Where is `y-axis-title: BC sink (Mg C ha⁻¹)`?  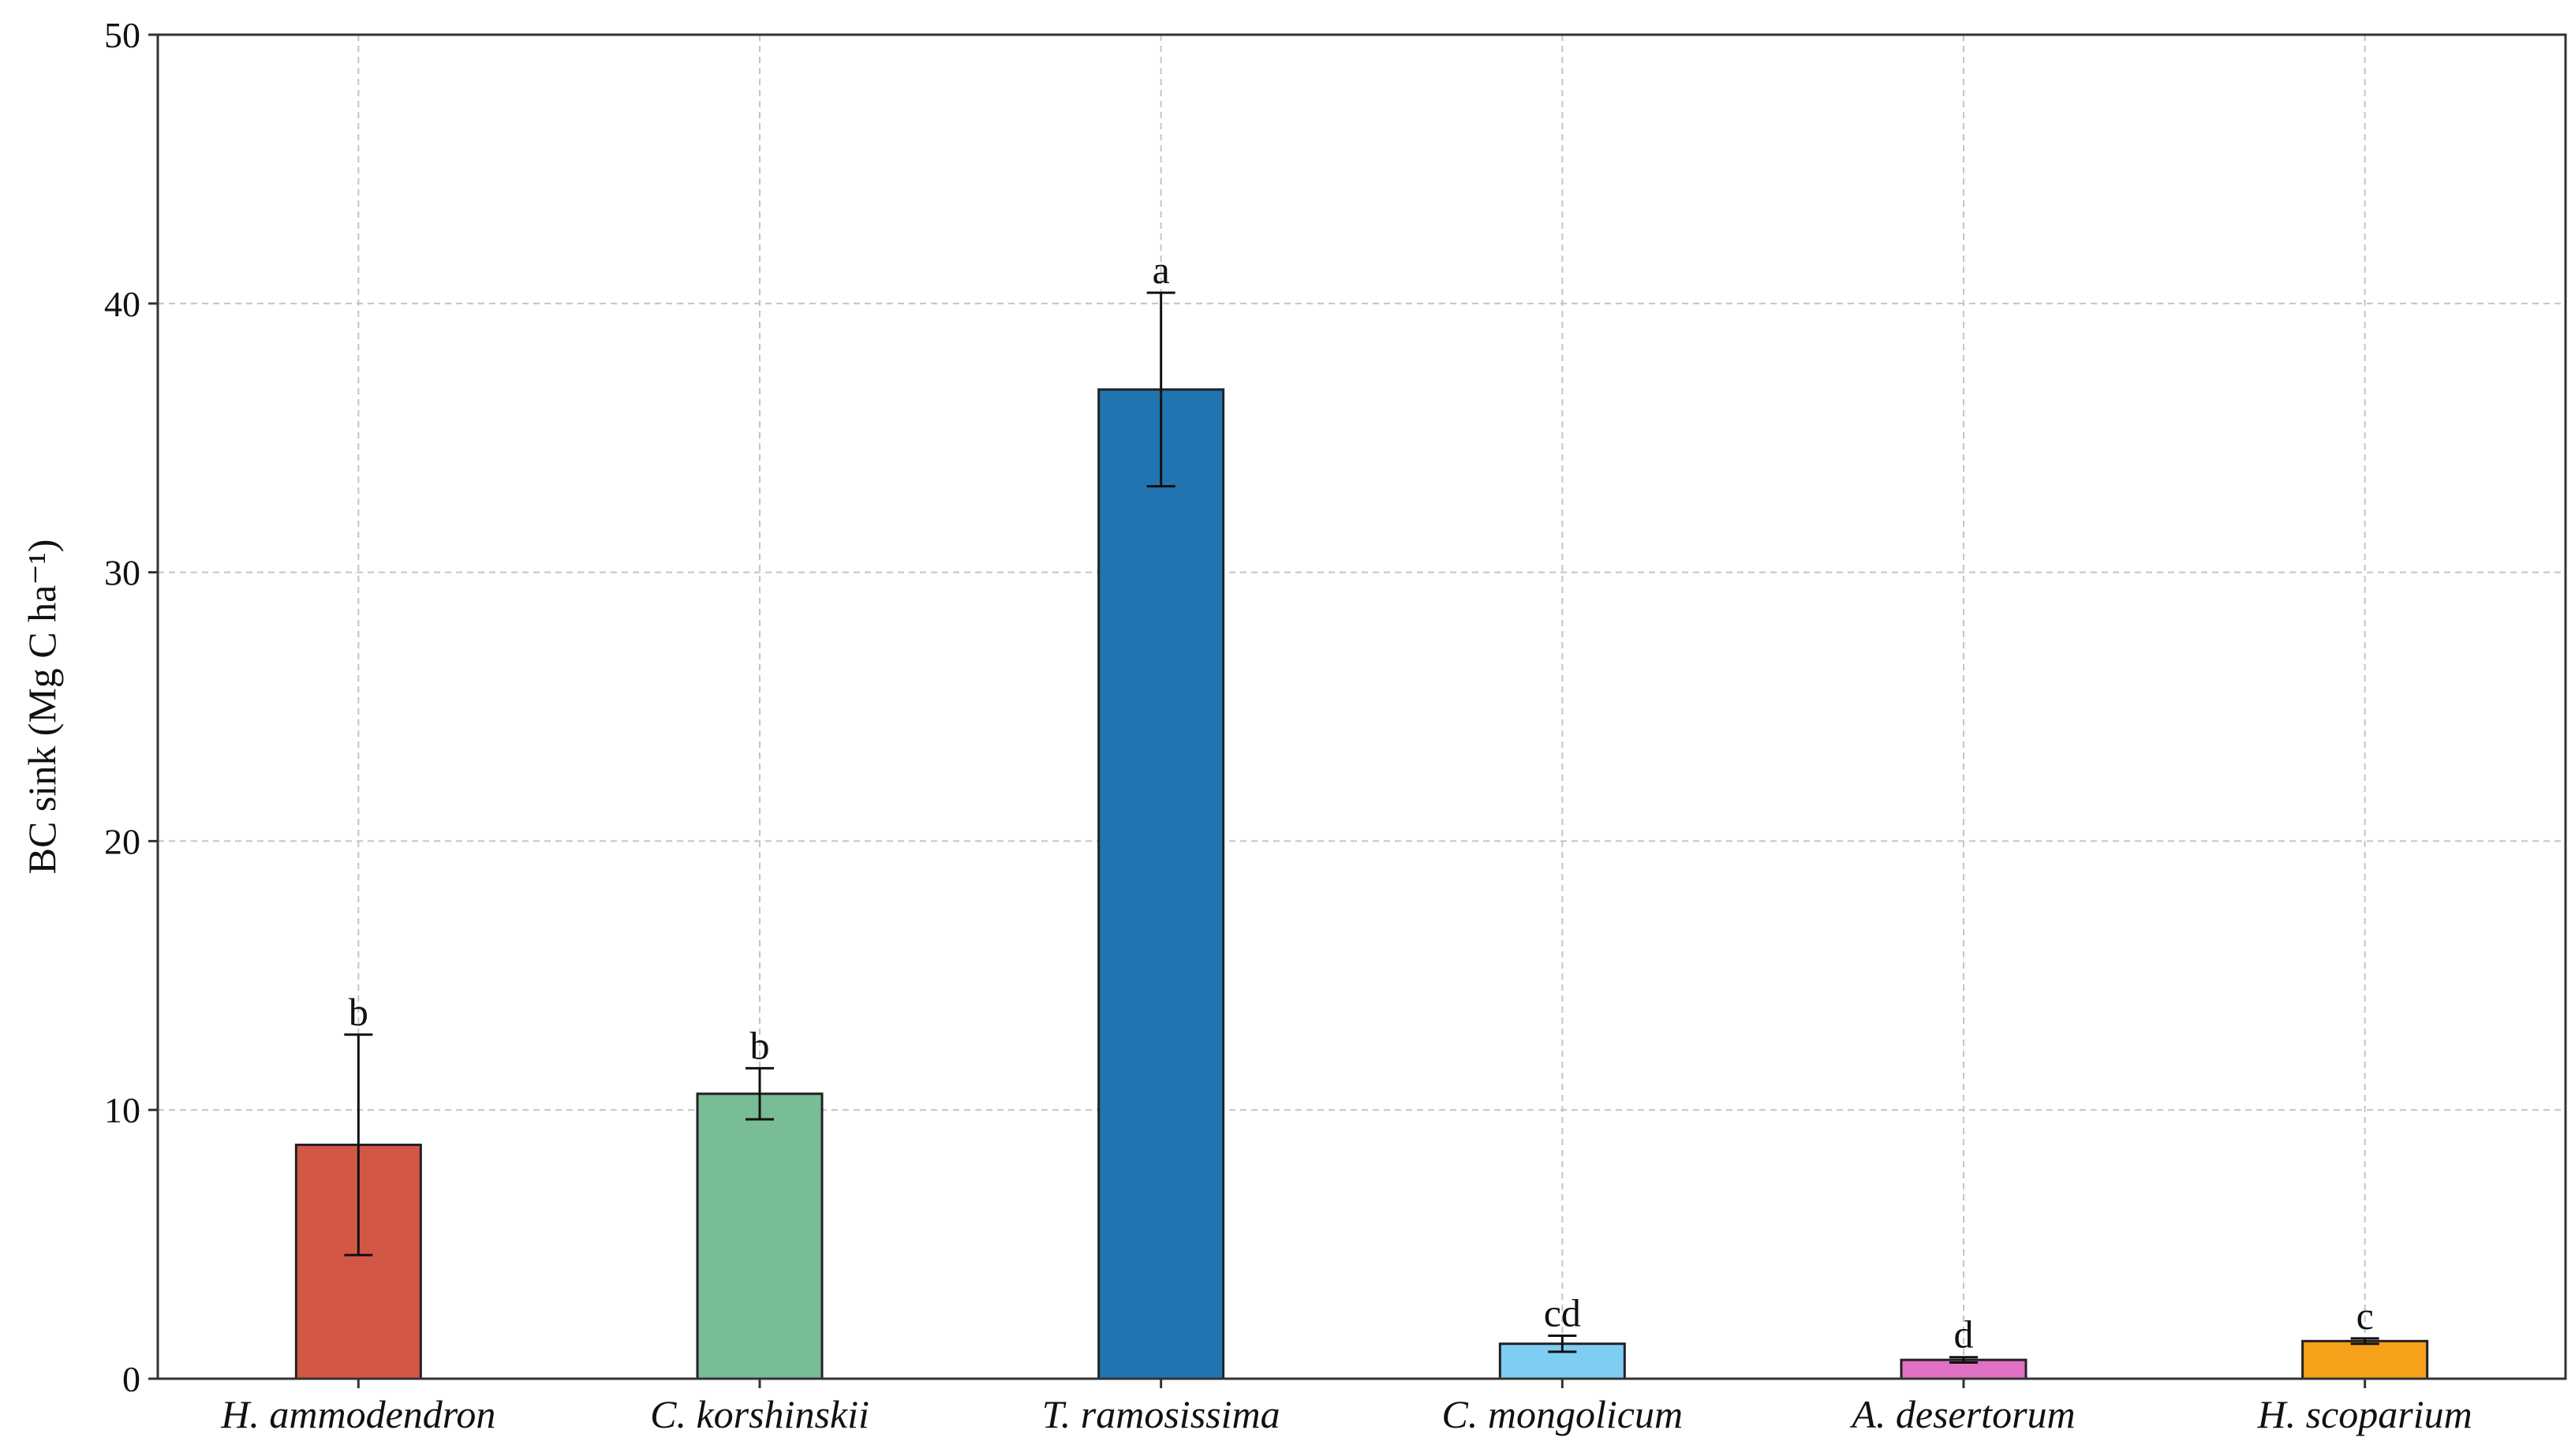
y-axis-title: BC sink (Mg C ha⁻¹) is located at coordinates (42, 707).